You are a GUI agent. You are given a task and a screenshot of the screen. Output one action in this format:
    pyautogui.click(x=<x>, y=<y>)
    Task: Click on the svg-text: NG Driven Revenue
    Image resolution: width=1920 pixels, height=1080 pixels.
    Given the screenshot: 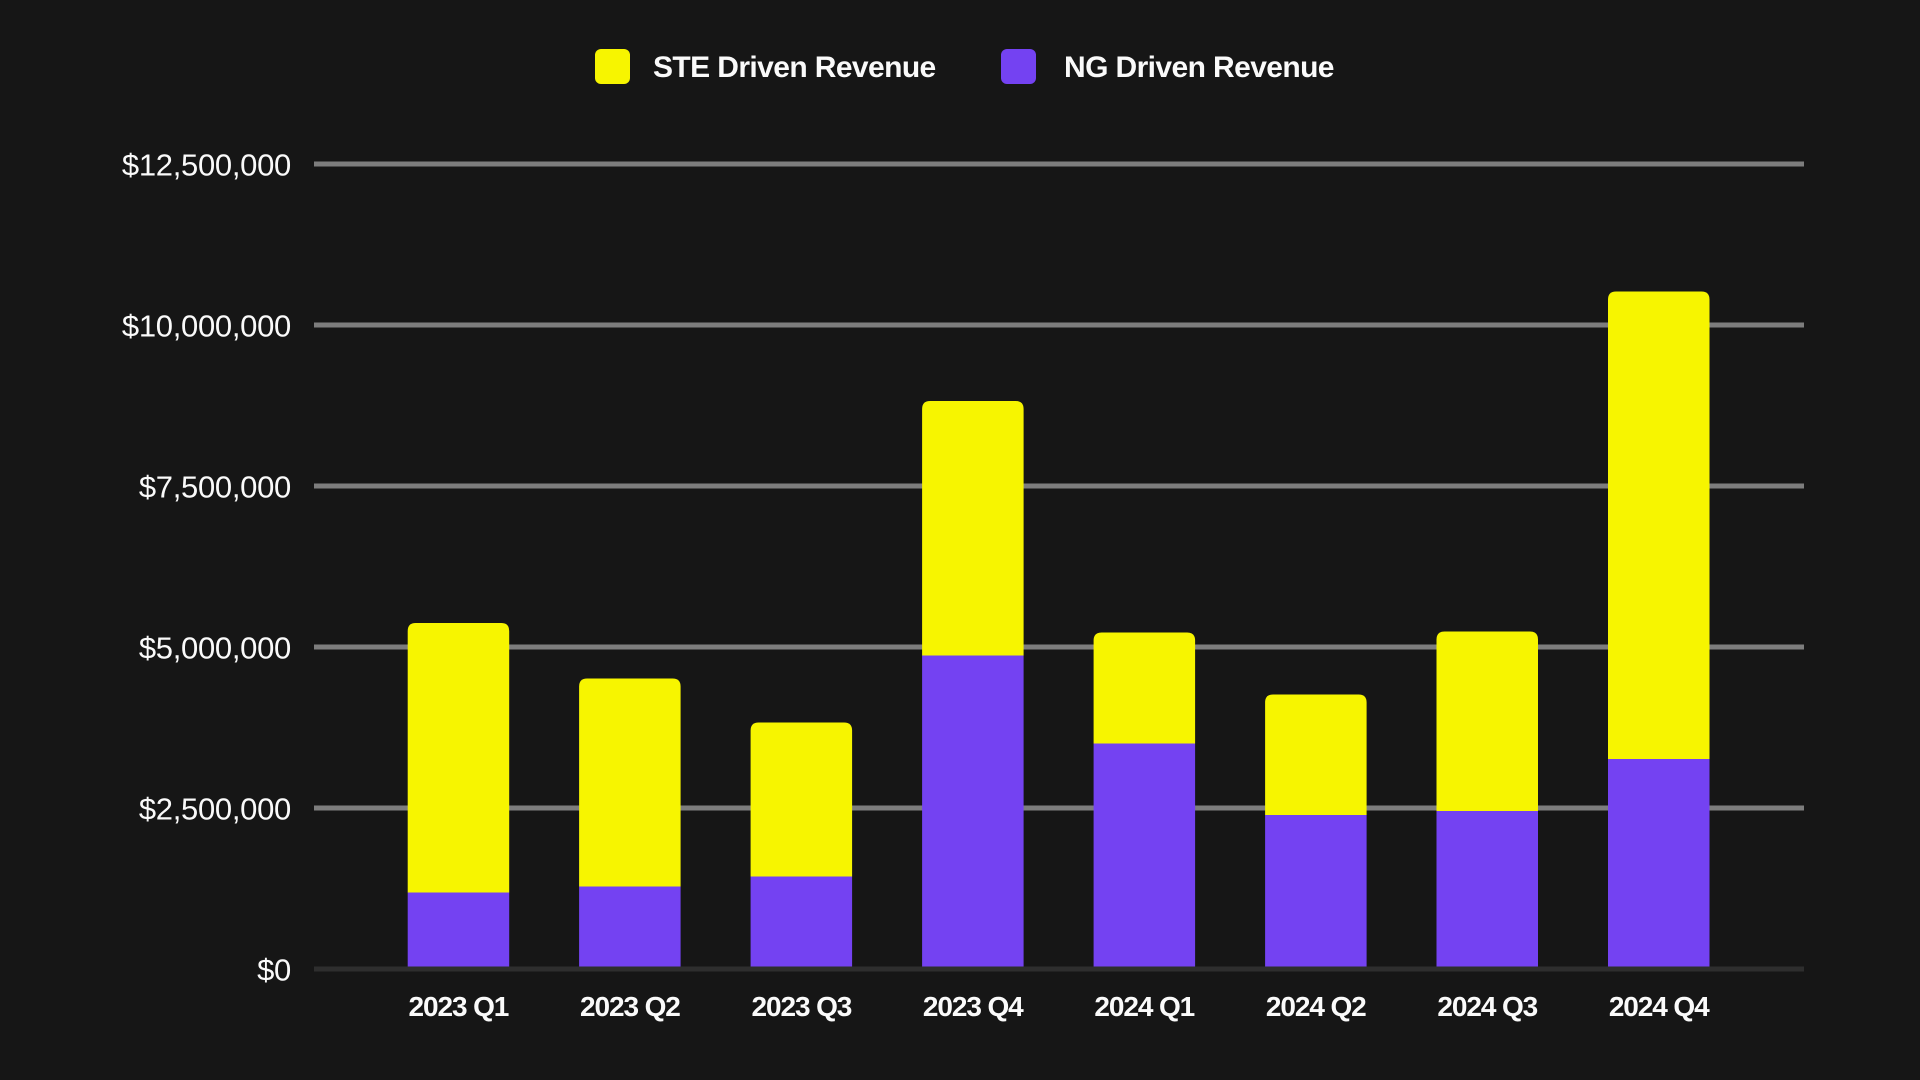 What is the action you would take?
    pyautogui.click(x=1199, y=67)
    